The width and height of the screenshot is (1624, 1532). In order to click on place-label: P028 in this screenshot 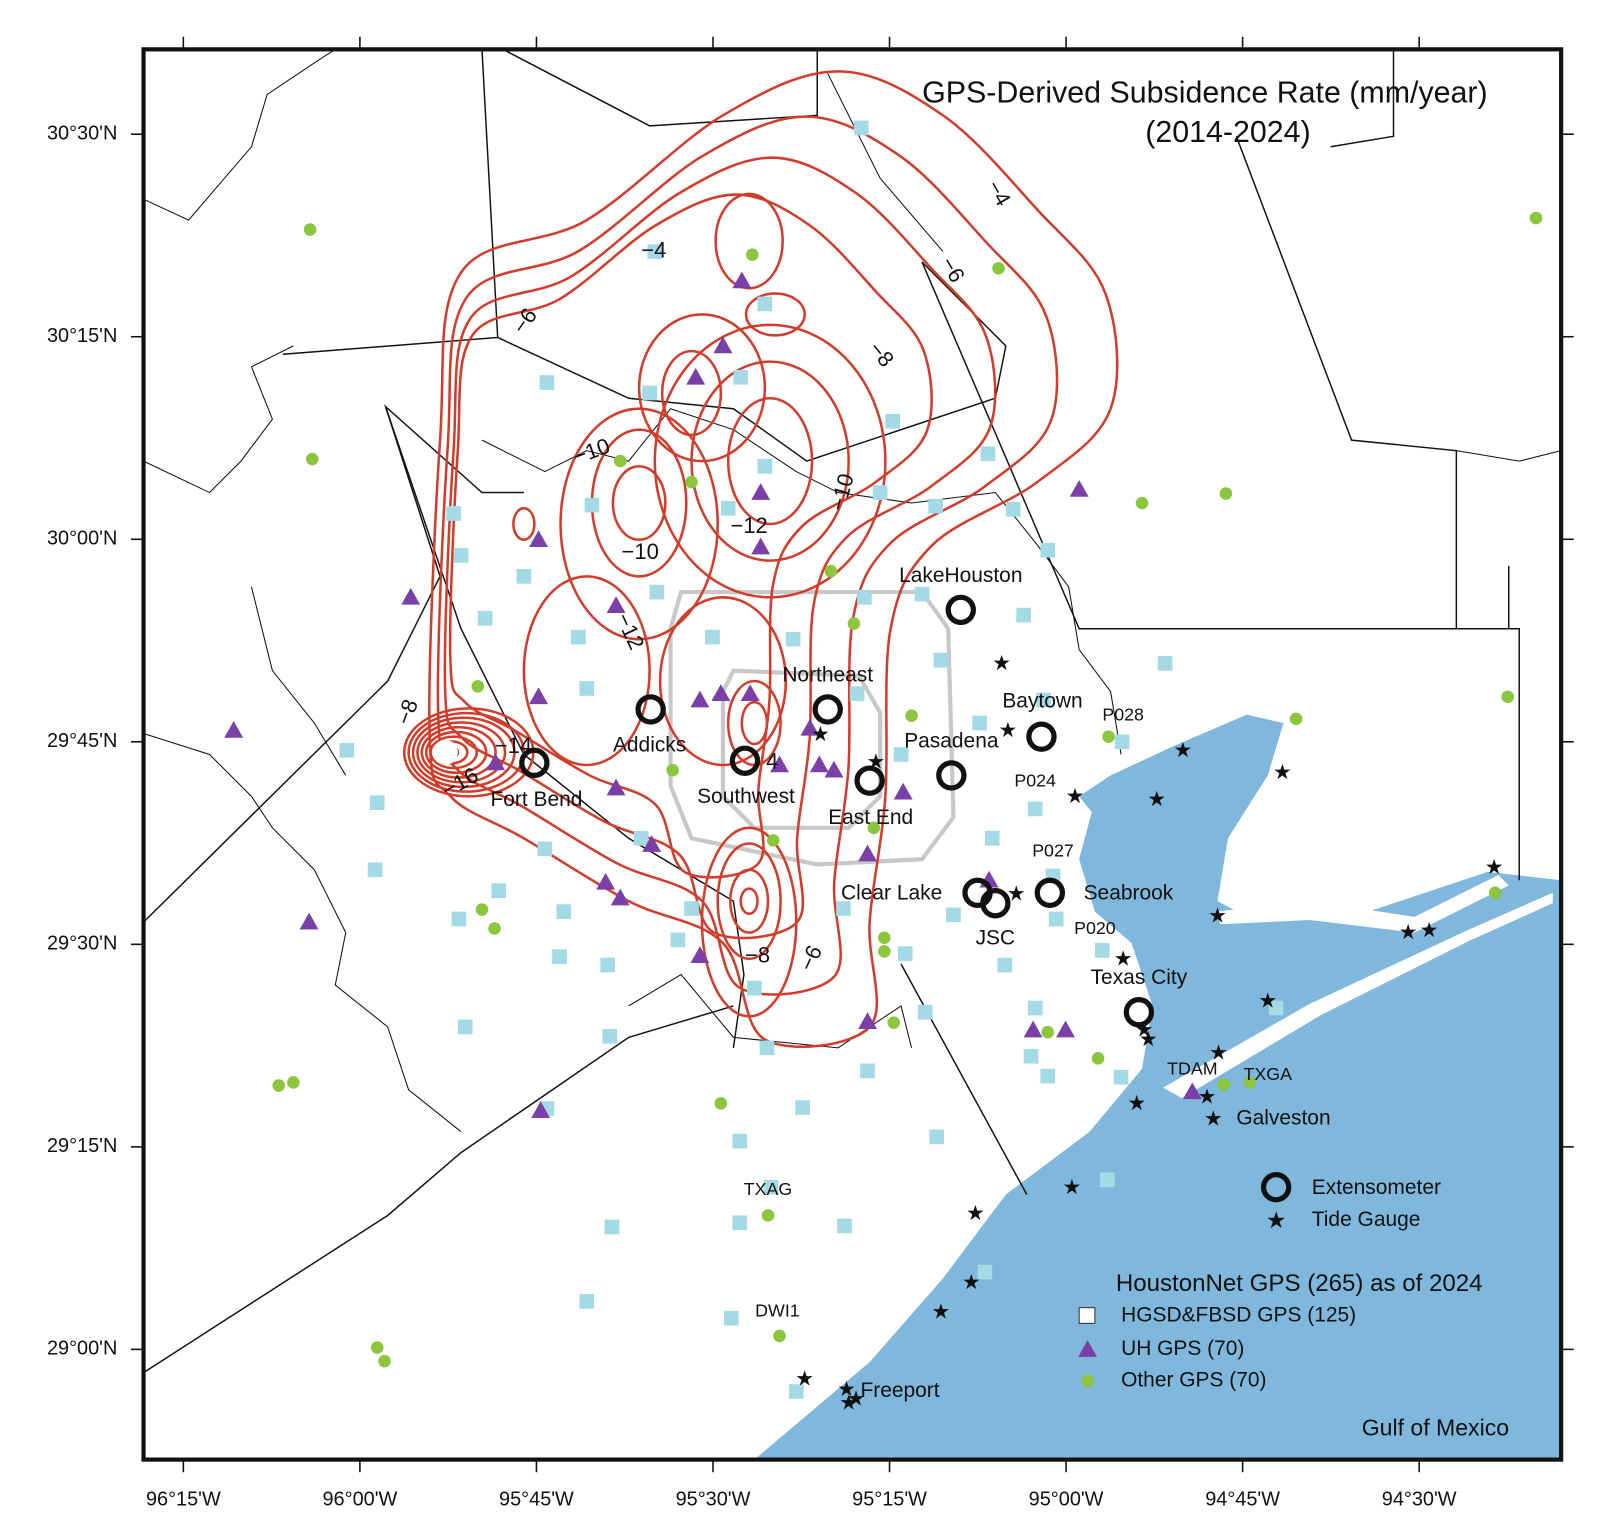, I will do `click(1123, 714)`.